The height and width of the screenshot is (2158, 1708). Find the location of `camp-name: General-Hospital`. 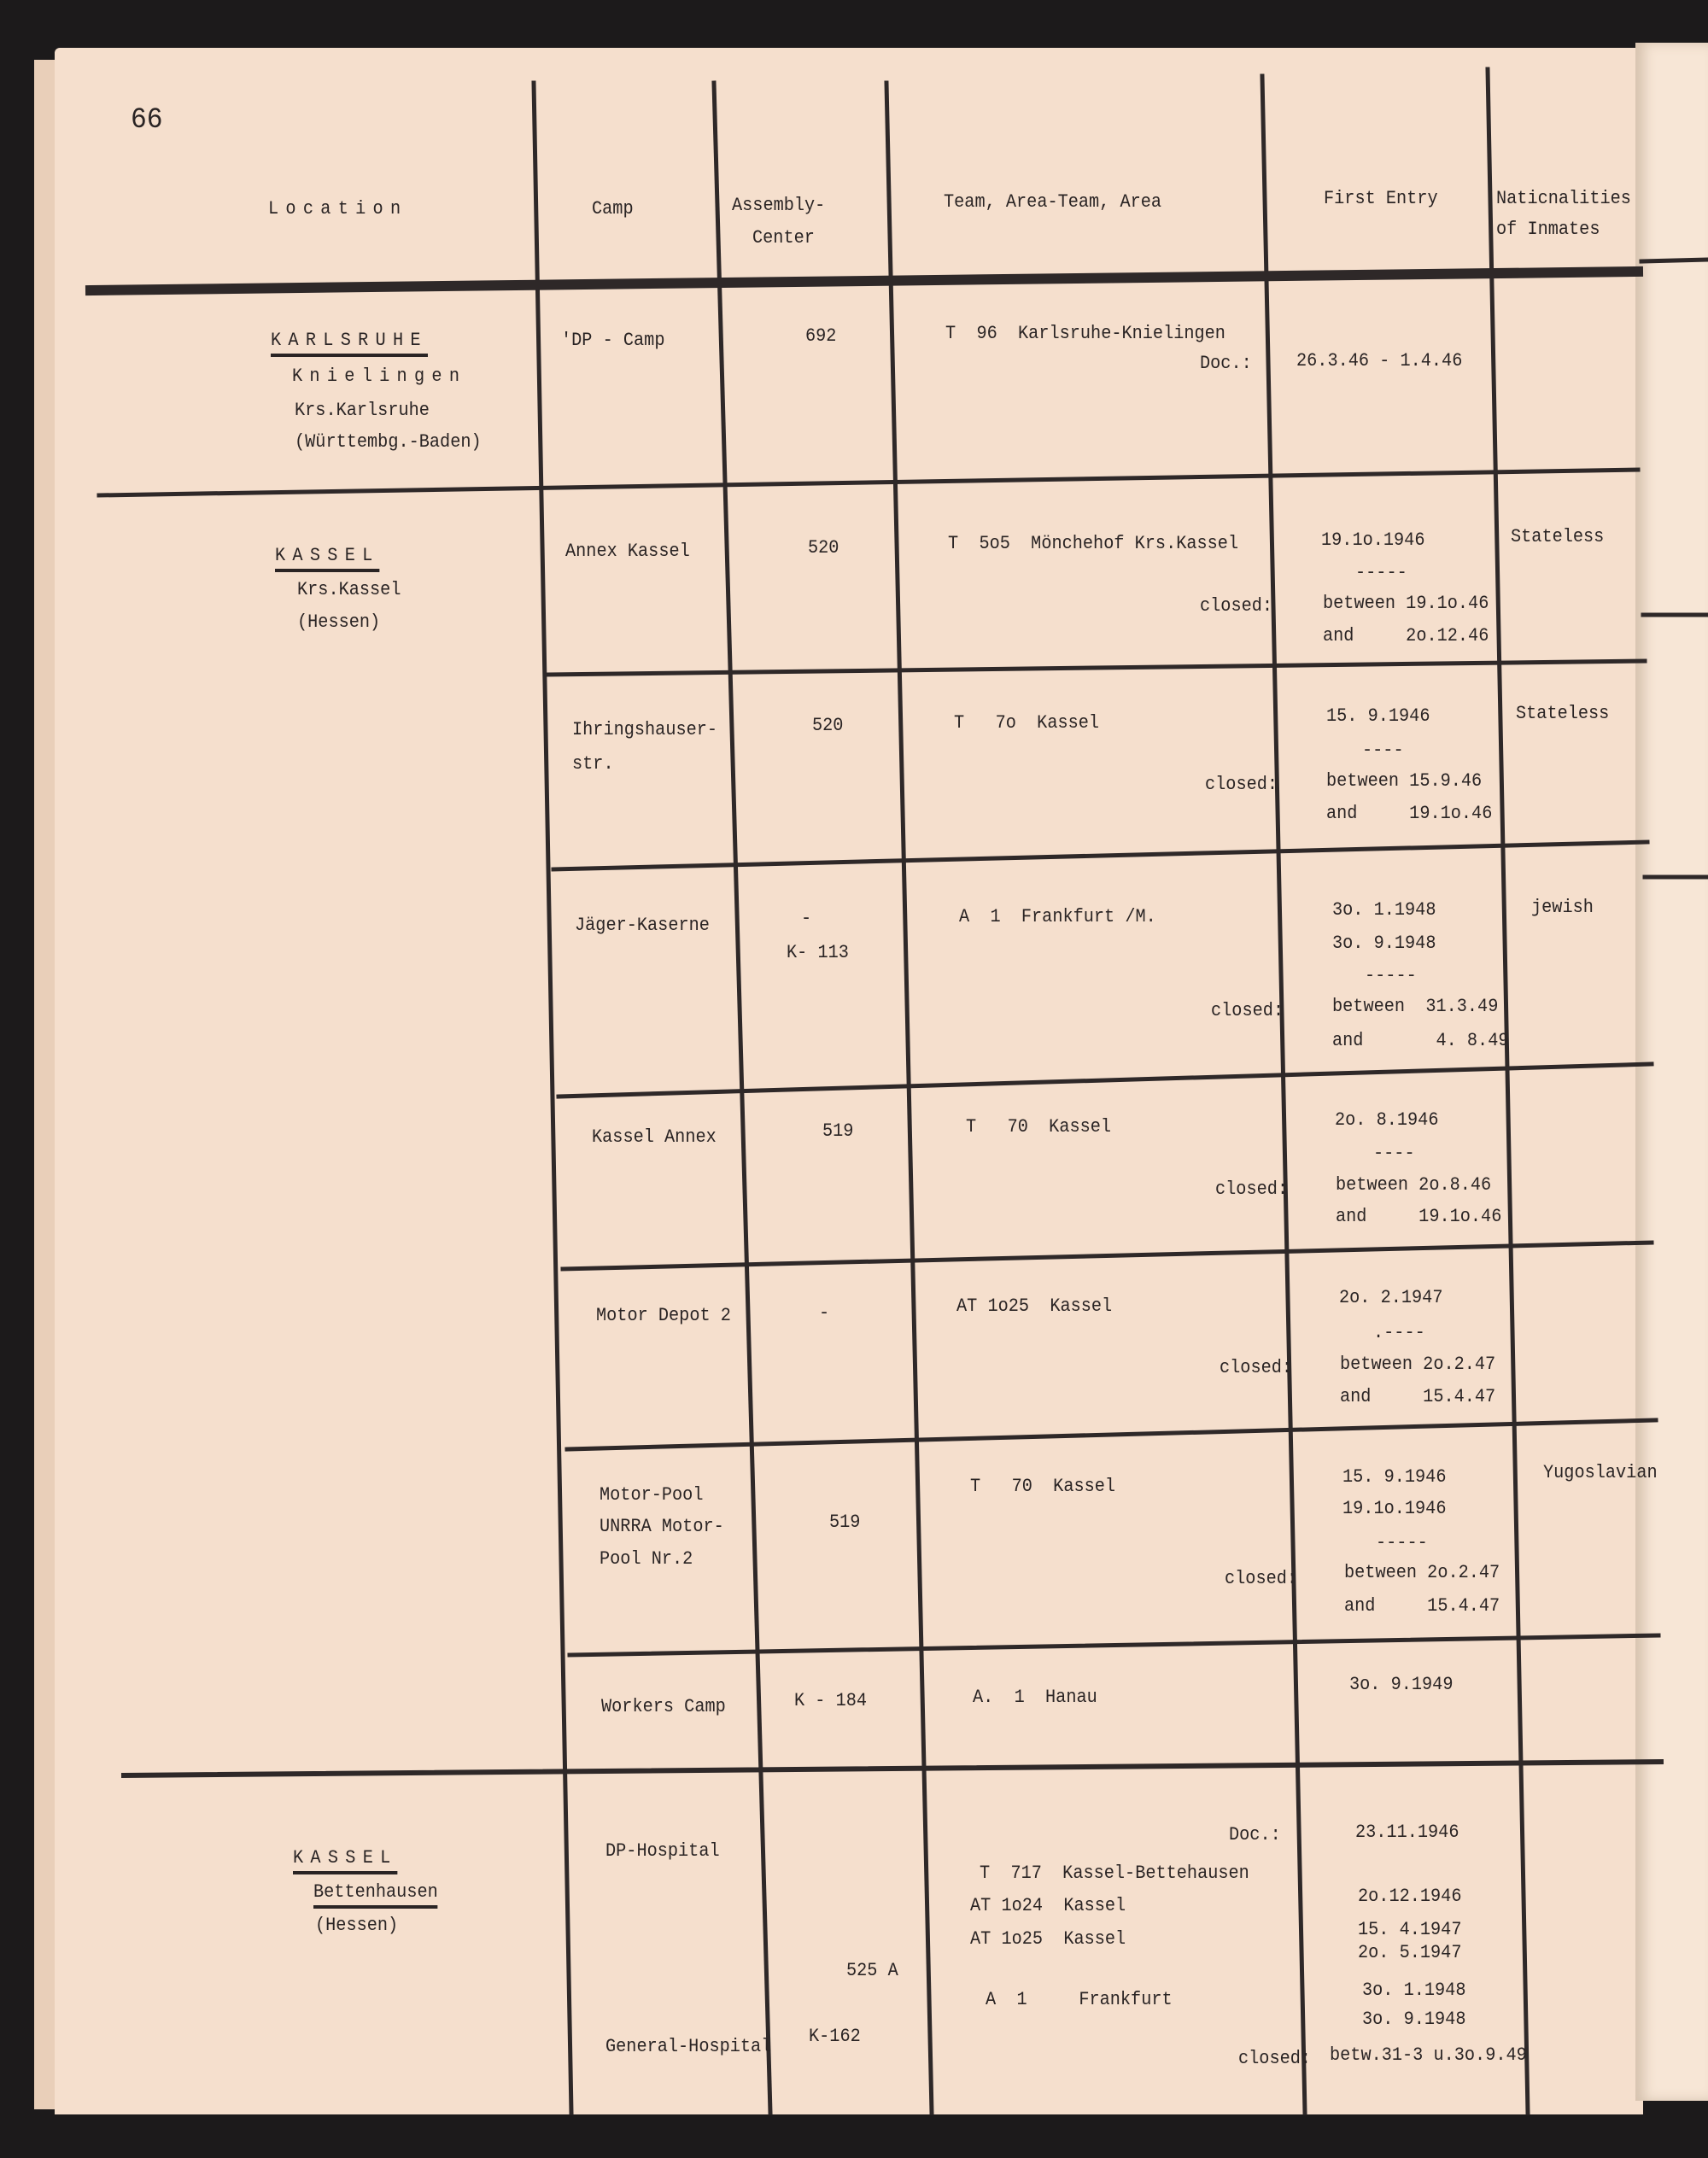

camp-name: General-Hospital is located at coordinates (688, 2046).